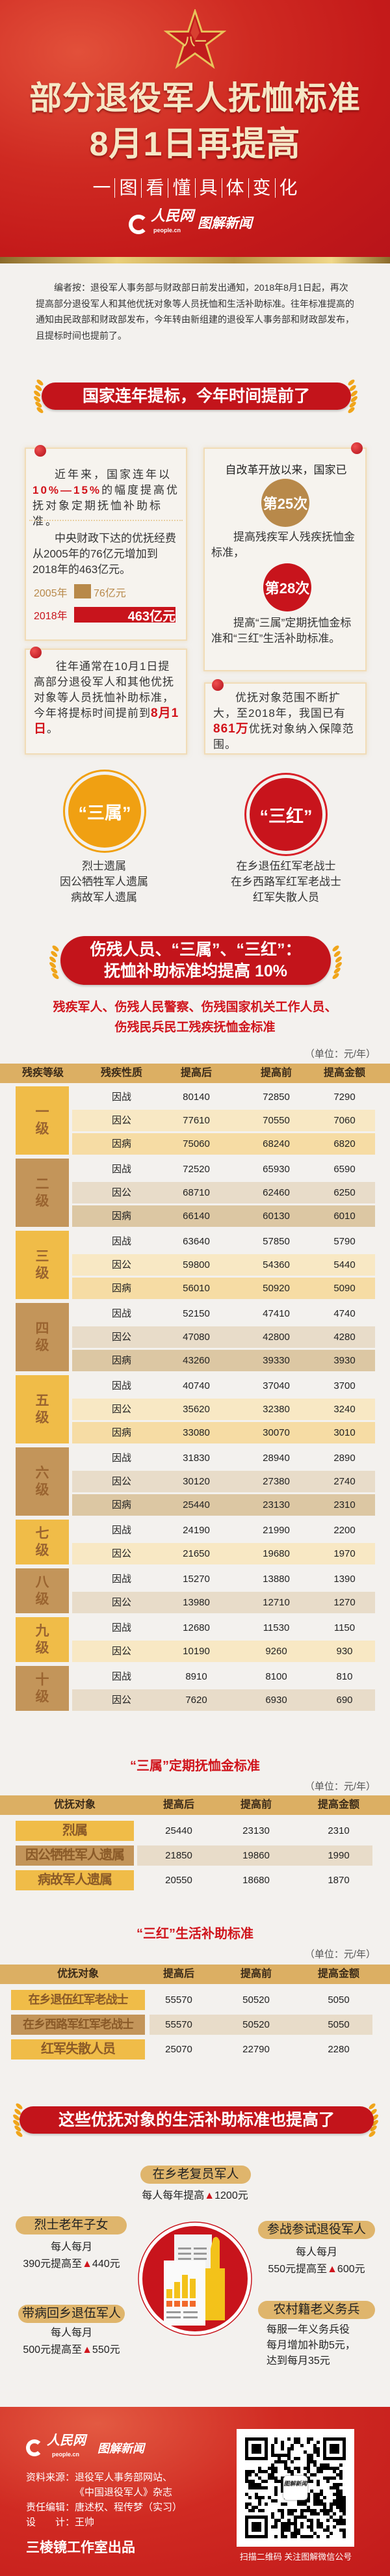 This screenshot has height=2576, width=390. Describe the element at coordinates (197, 1651) in the screenshot. I see `table-cell: 10190` at that location.